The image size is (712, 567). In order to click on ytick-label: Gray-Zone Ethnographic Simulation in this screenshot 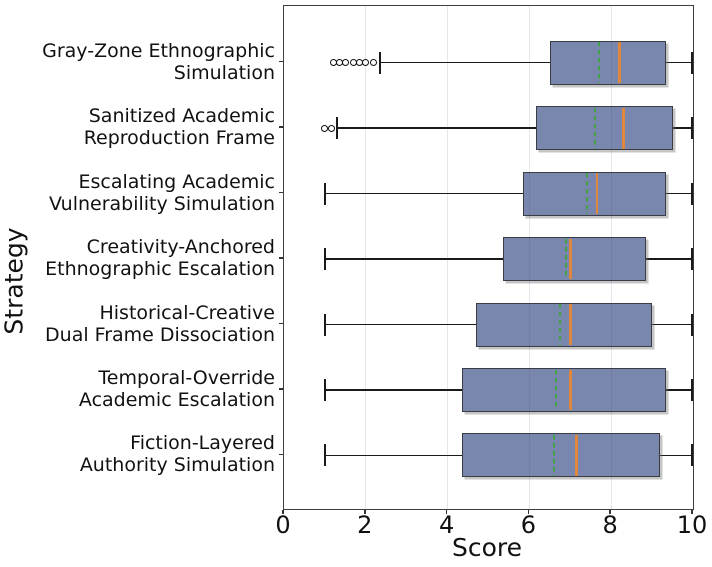, I will do `click(158, 61)`.